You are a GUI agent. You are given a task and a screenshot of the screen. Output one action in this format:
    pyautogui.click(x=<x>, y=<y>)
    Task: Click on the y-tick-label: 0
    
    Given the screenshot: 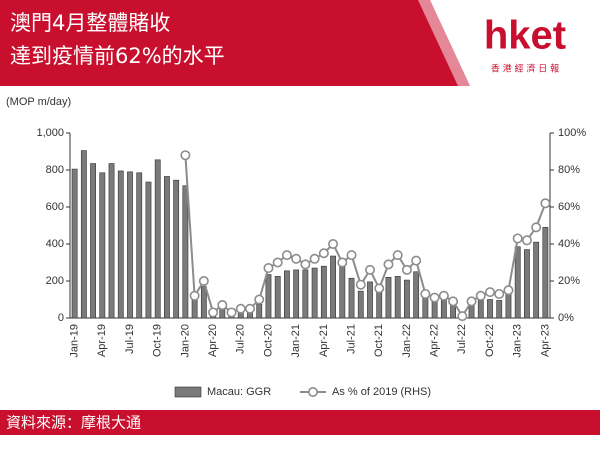 What is the action you would take?
    pyautogui.click(x=61, y=318)
    